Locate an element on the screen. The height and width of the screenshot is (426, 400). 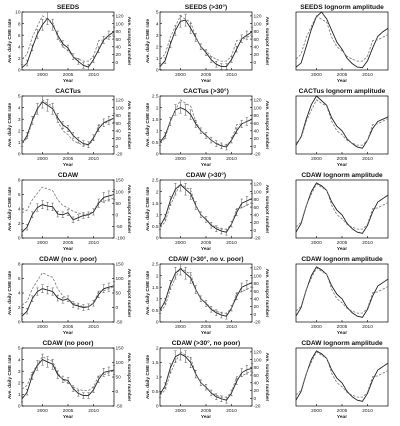
y-right-tick-label: -20 is located at coordinates (257, 323).